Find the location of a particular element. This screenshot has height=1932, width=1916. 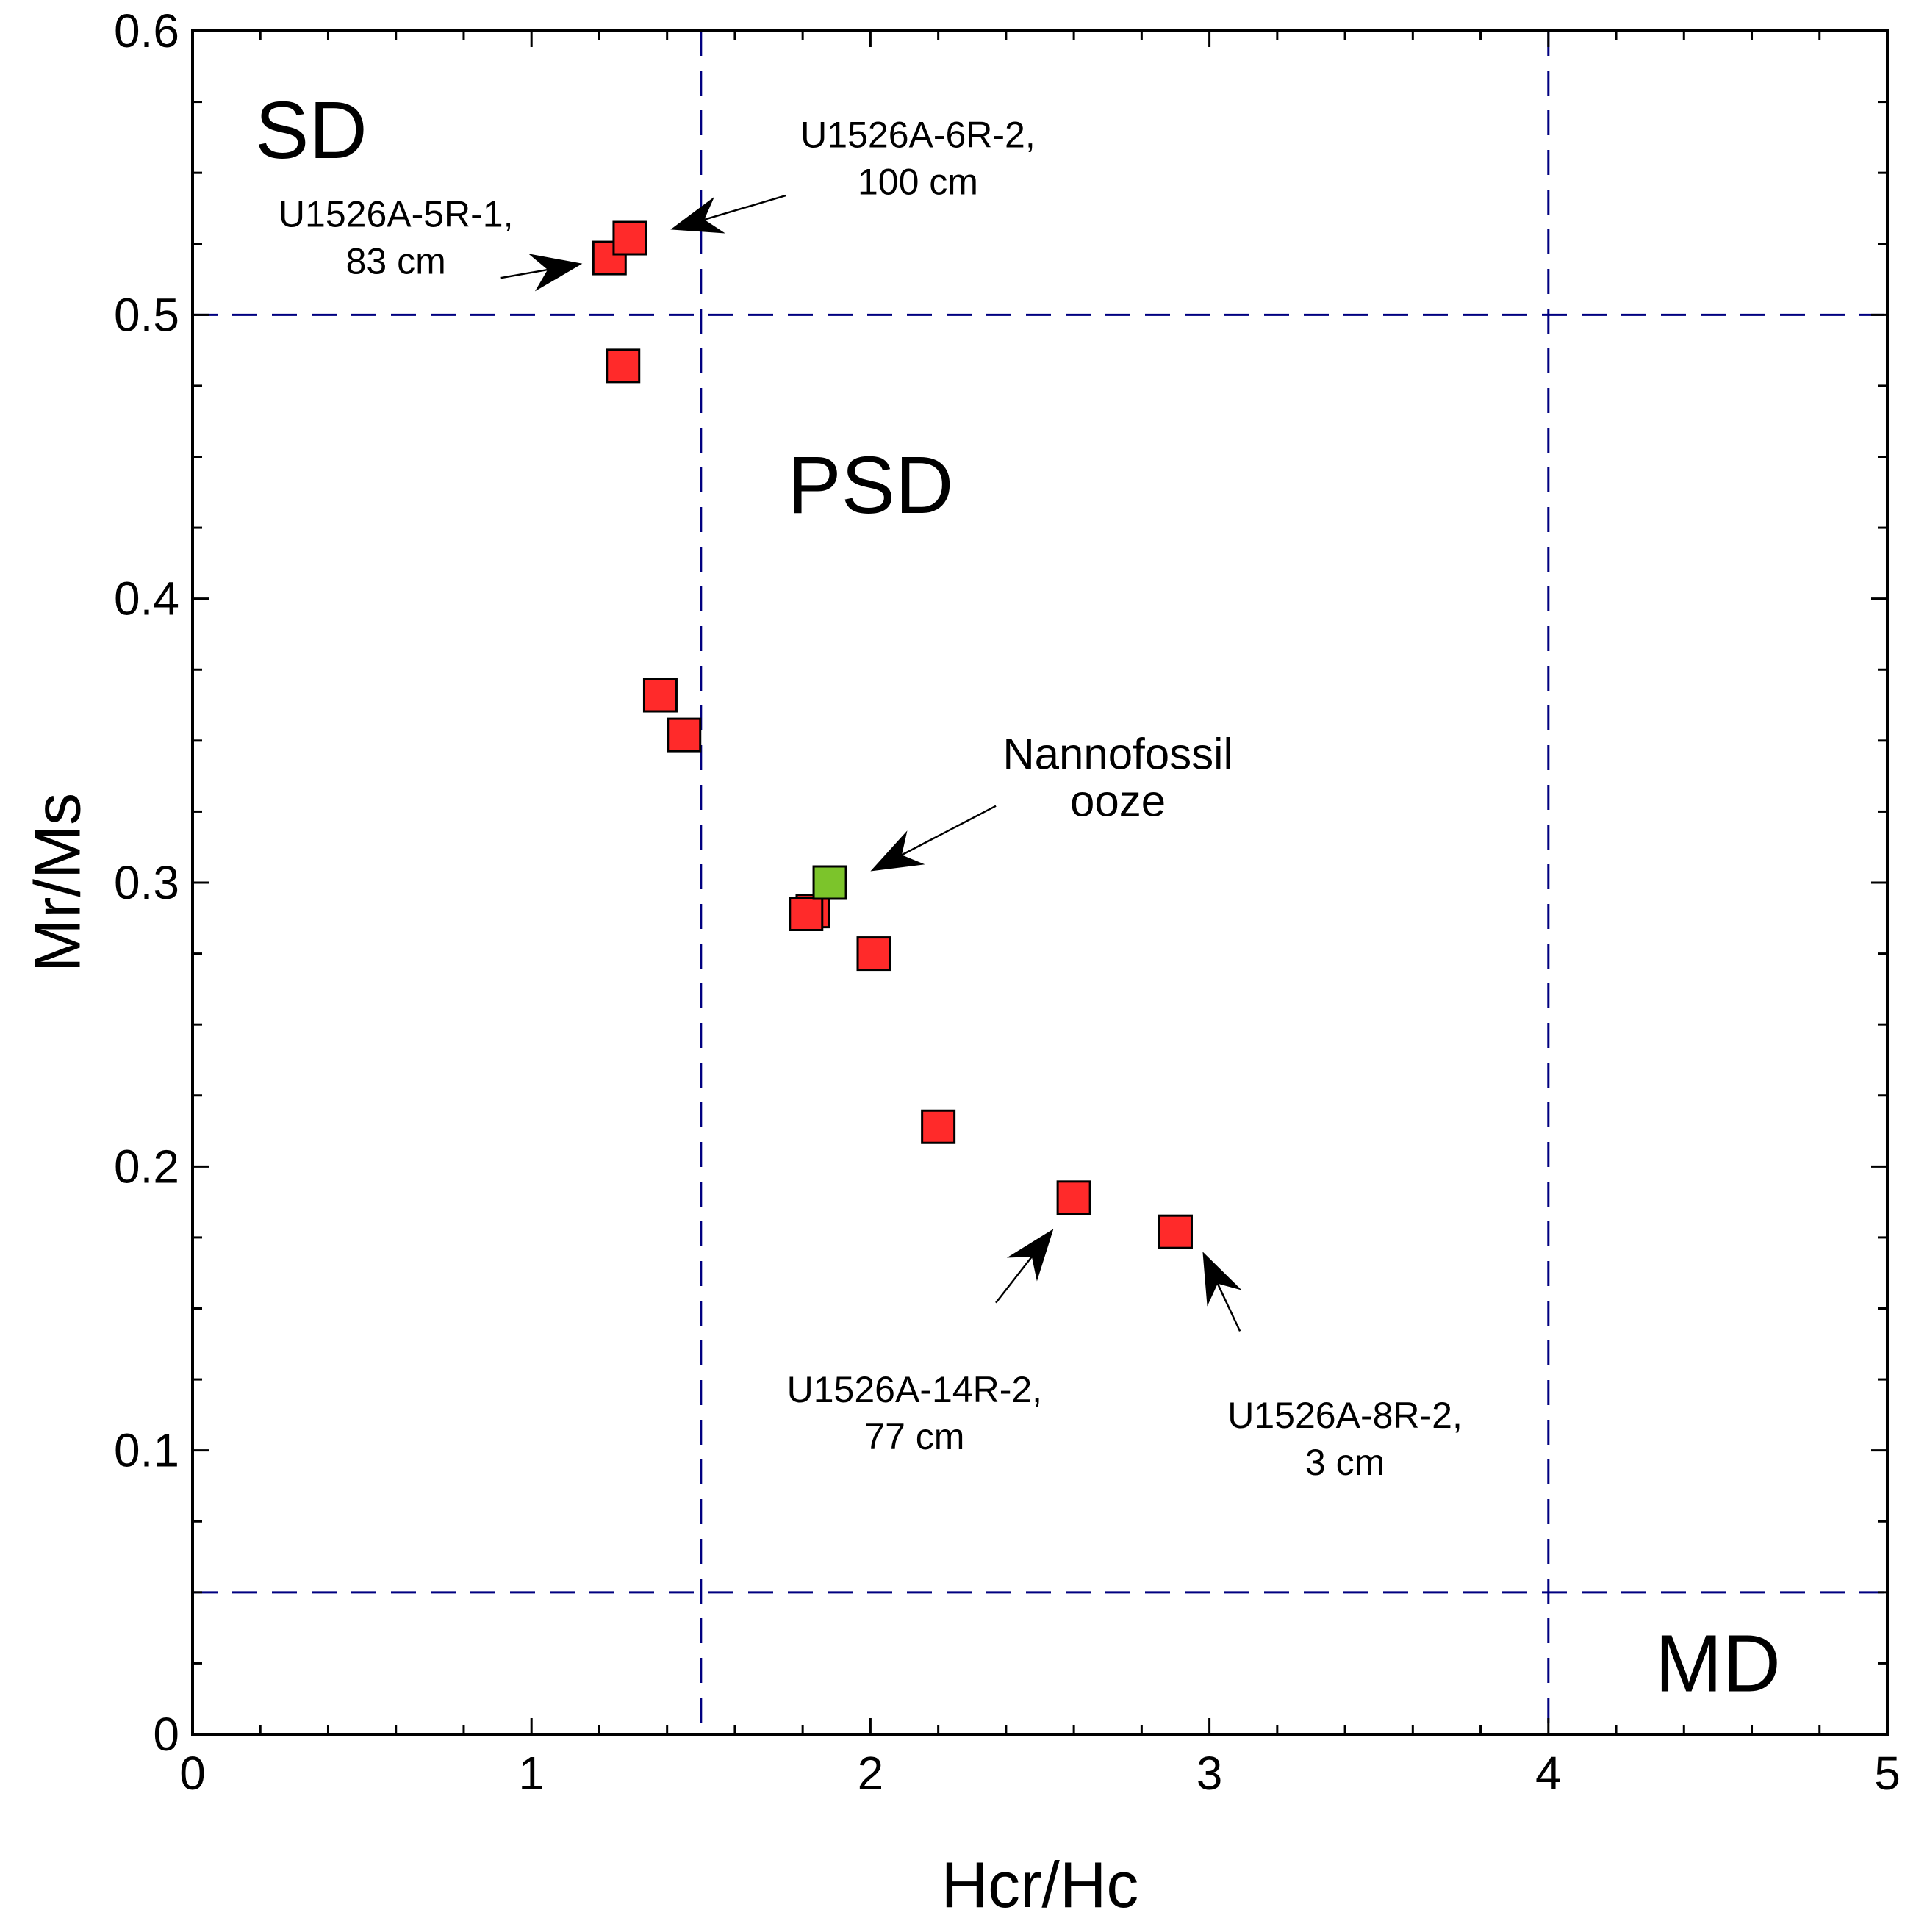

x-tick-label: 0 is located at coordinates (192, 1774).